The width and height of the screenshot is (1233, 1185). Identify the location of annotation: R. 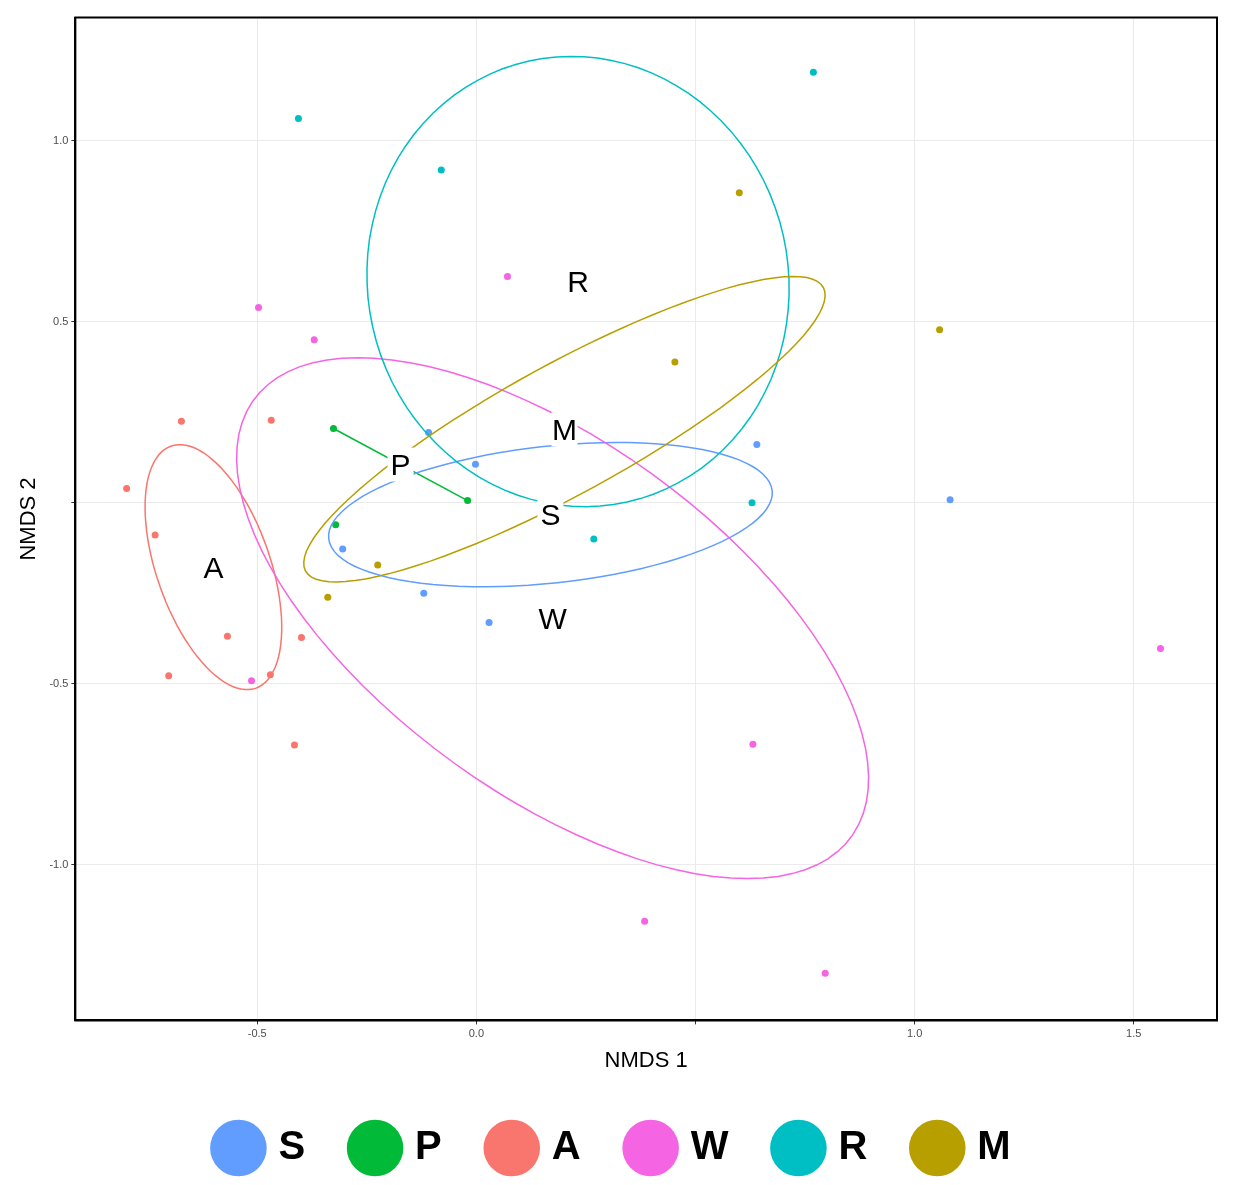
(578, 282).